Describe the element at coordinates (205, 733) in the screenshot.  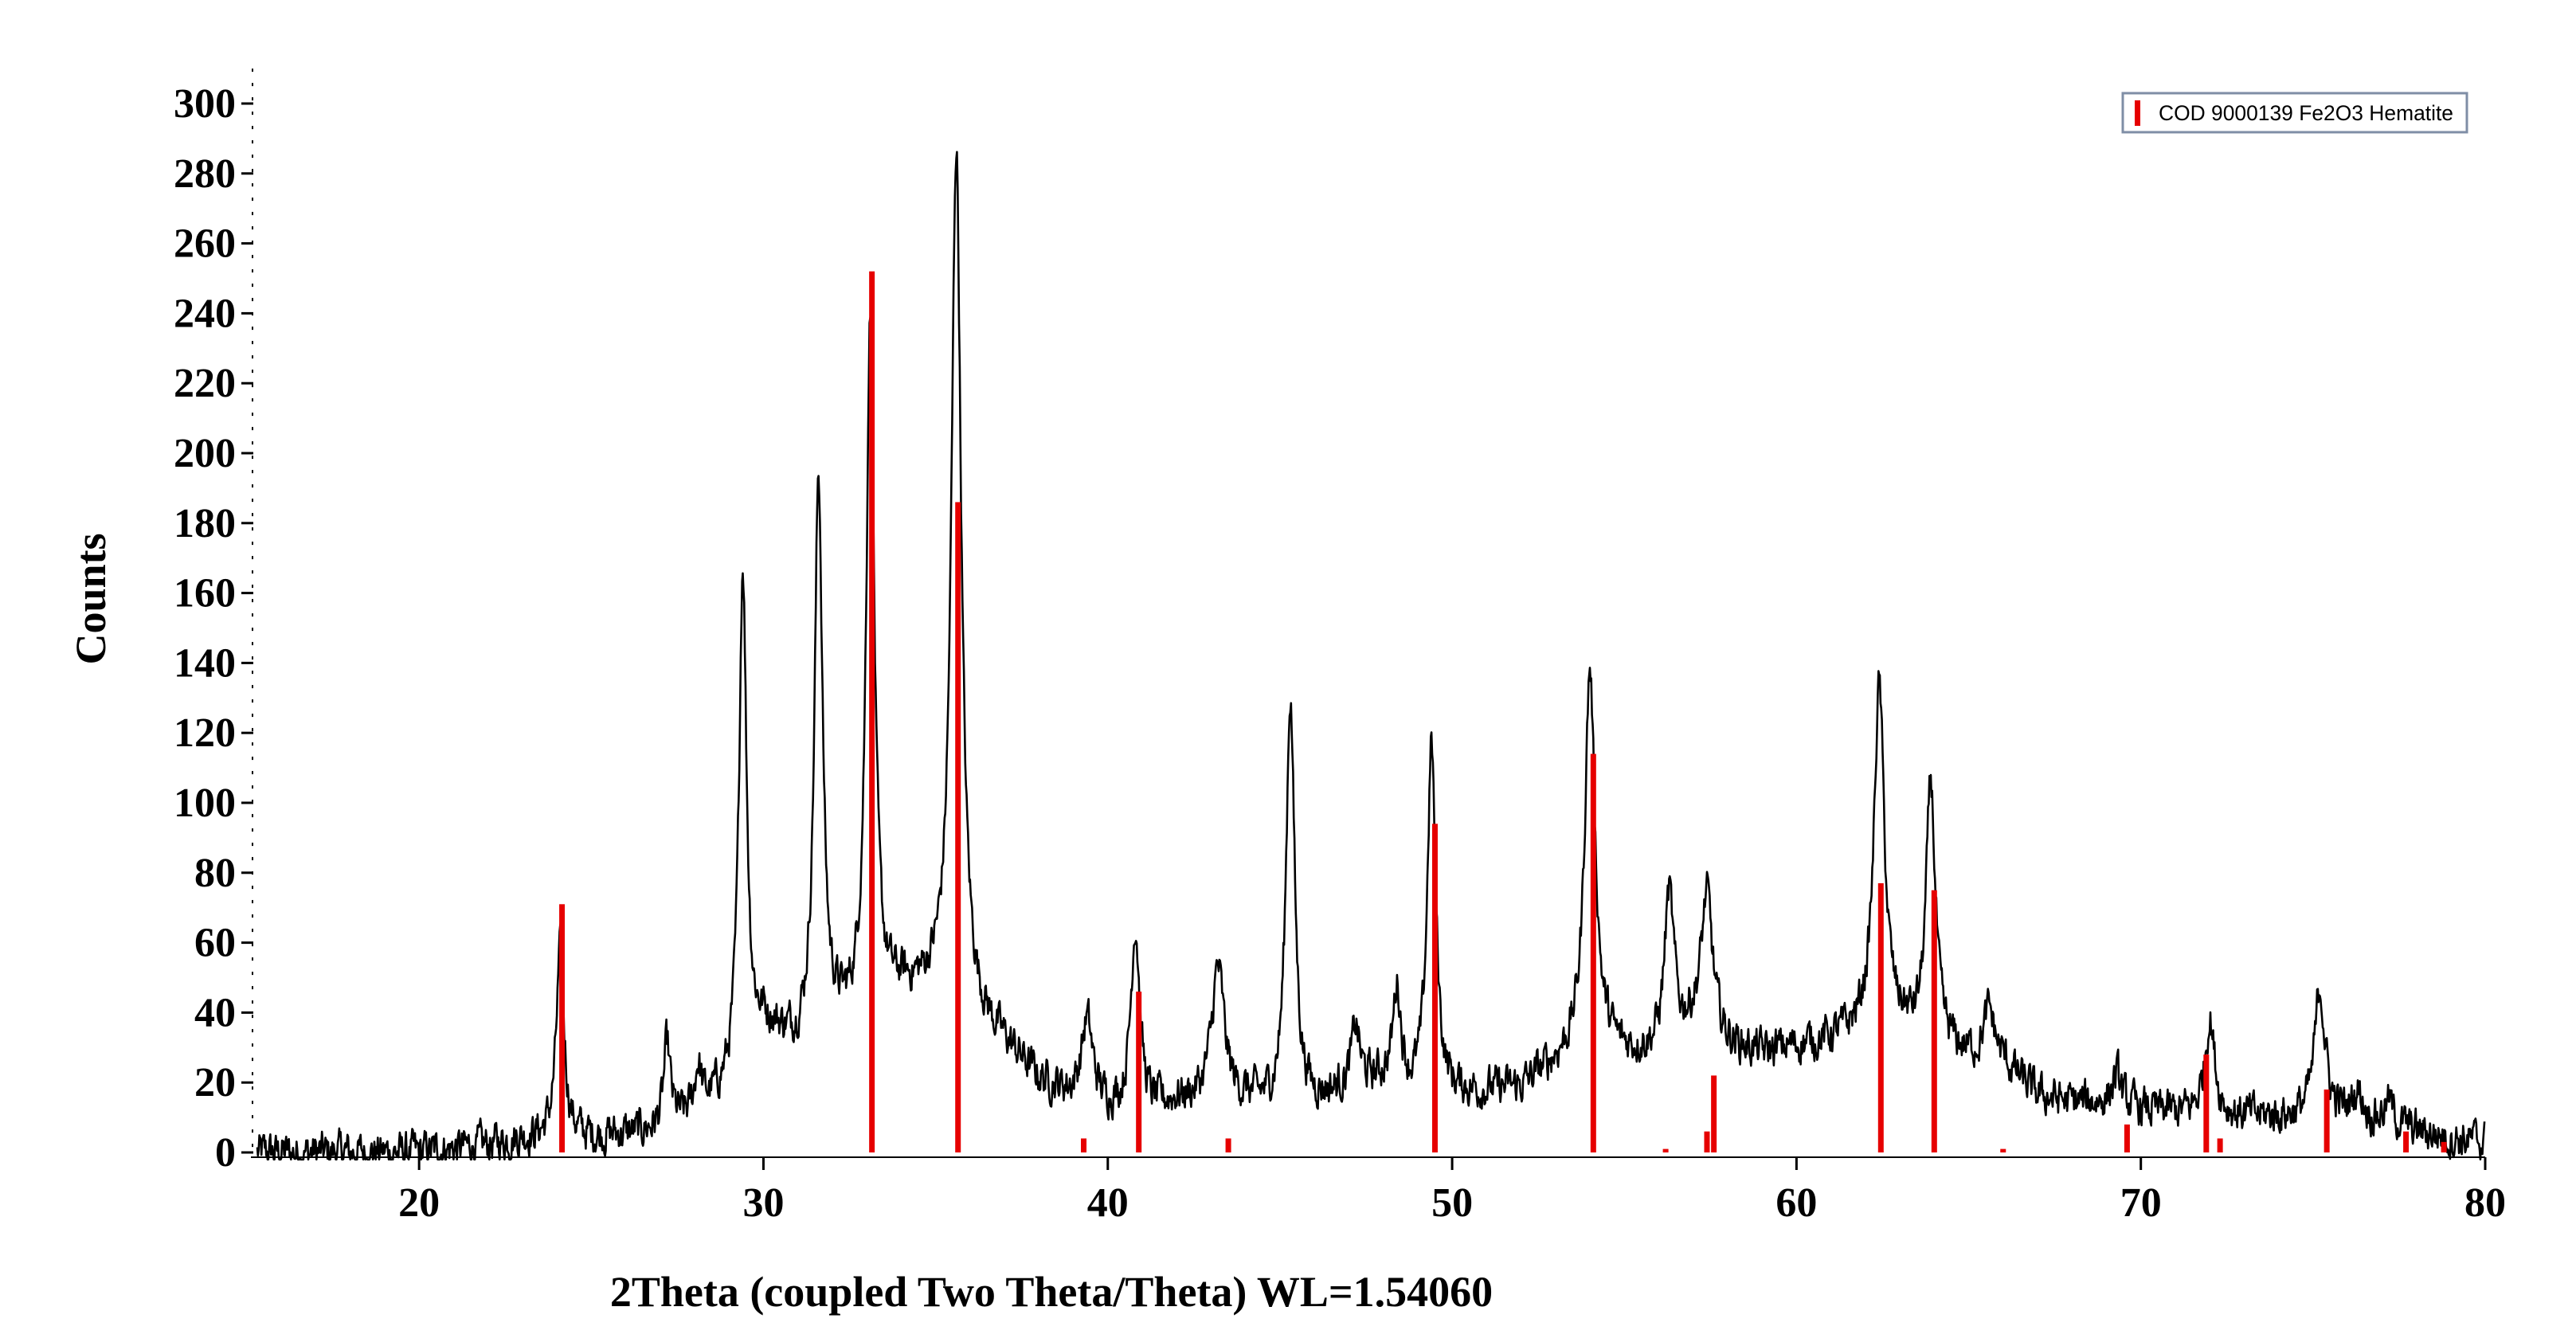
I see `y-tick-label: 120` at that location.